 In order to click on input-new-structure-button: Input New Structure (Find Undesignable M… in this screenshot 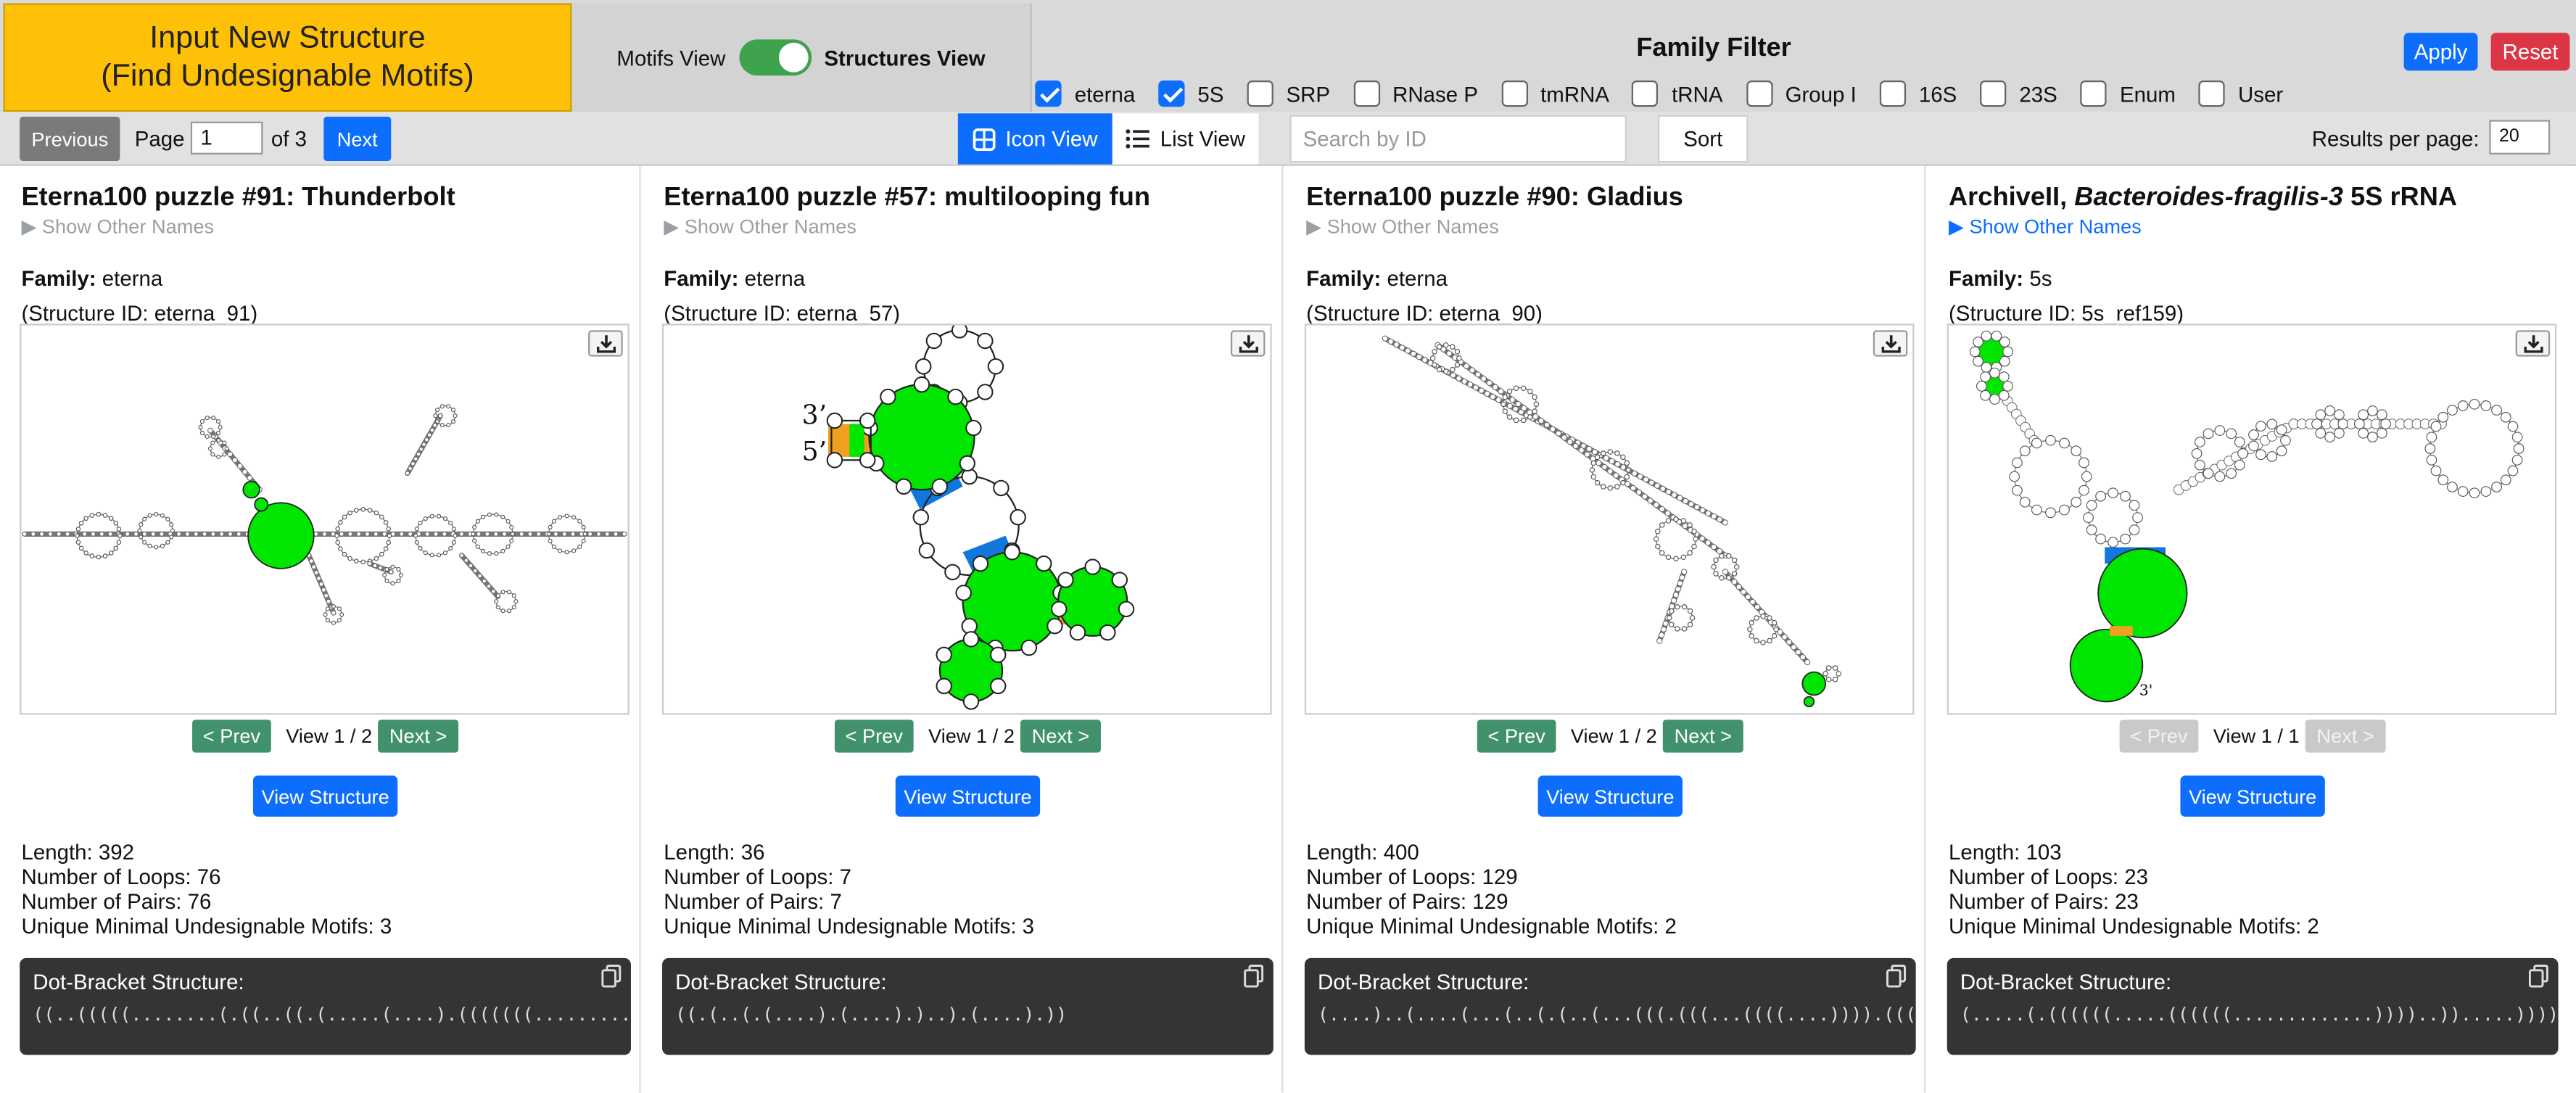, I will do `click(287, 57)`.